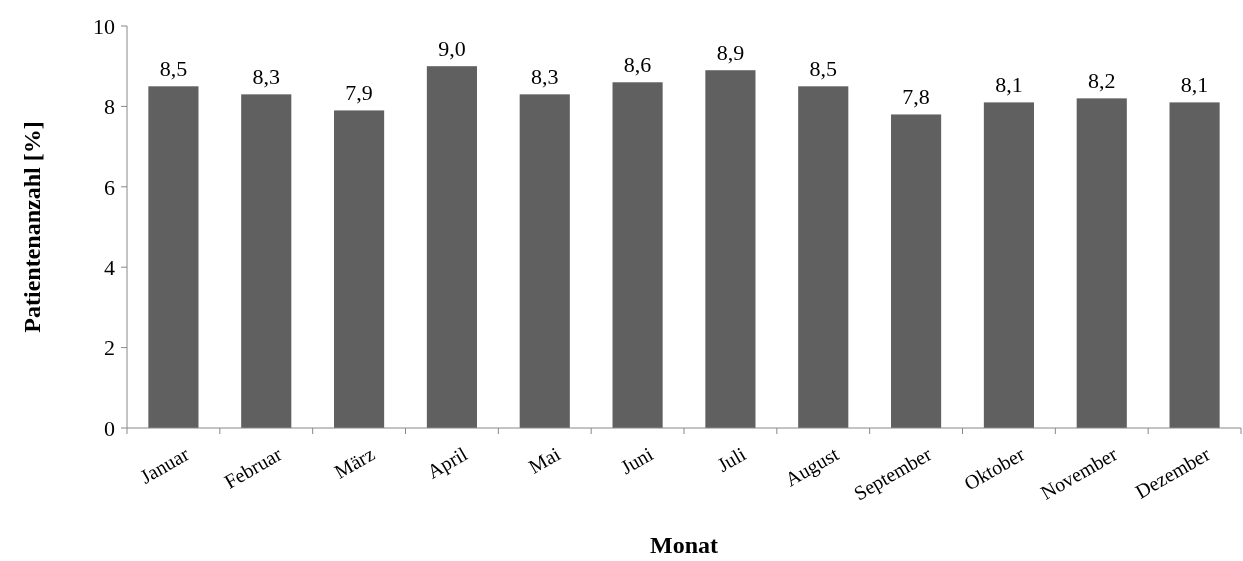 The image size is (1243, 561). Describe the element at coordinates (109, 187) in the screenshot. I see `y-tick-label: 6` at that location.